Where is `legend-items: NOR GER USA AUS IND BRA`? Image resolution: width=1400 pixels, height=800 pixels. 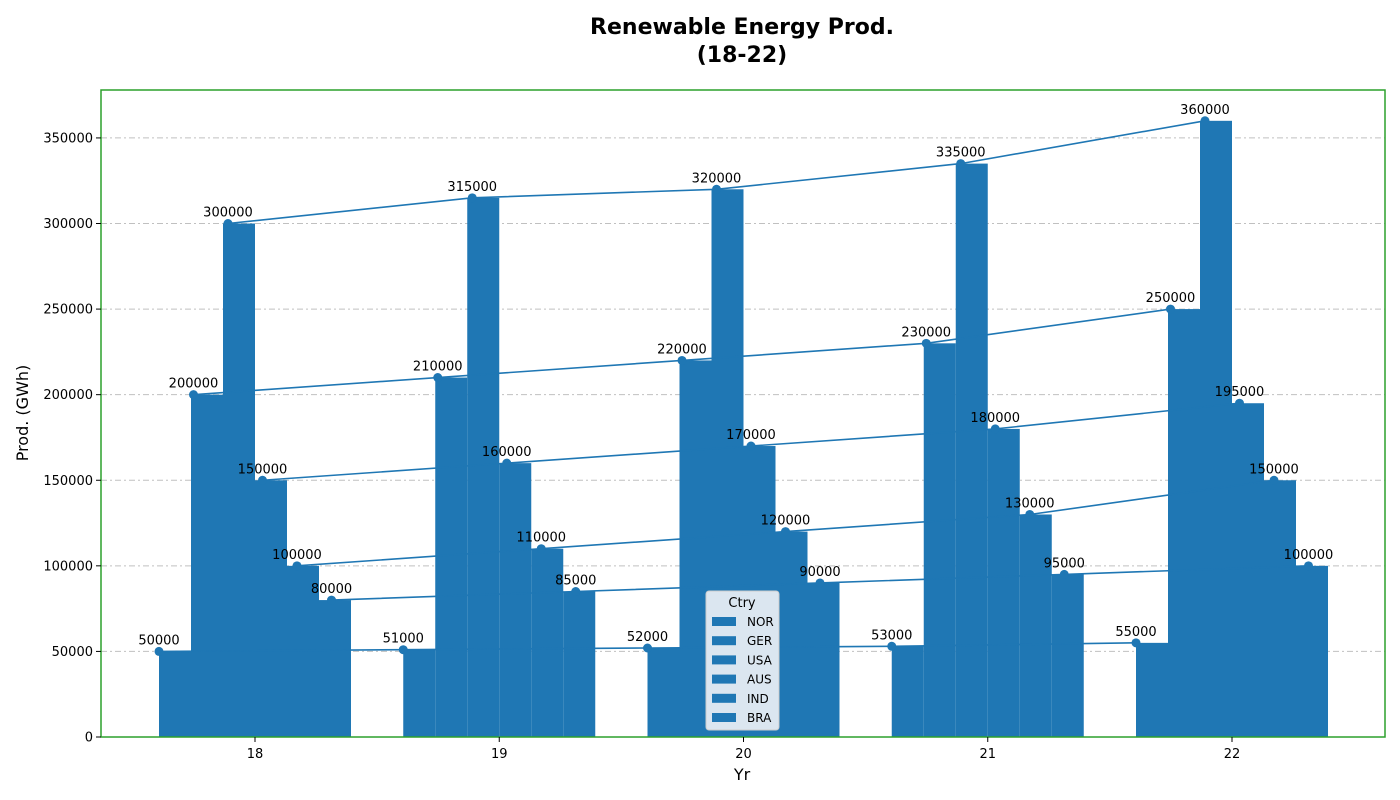 legend-items: NOR GER USA AUS IND BRA is located at coordinates (743, 670).